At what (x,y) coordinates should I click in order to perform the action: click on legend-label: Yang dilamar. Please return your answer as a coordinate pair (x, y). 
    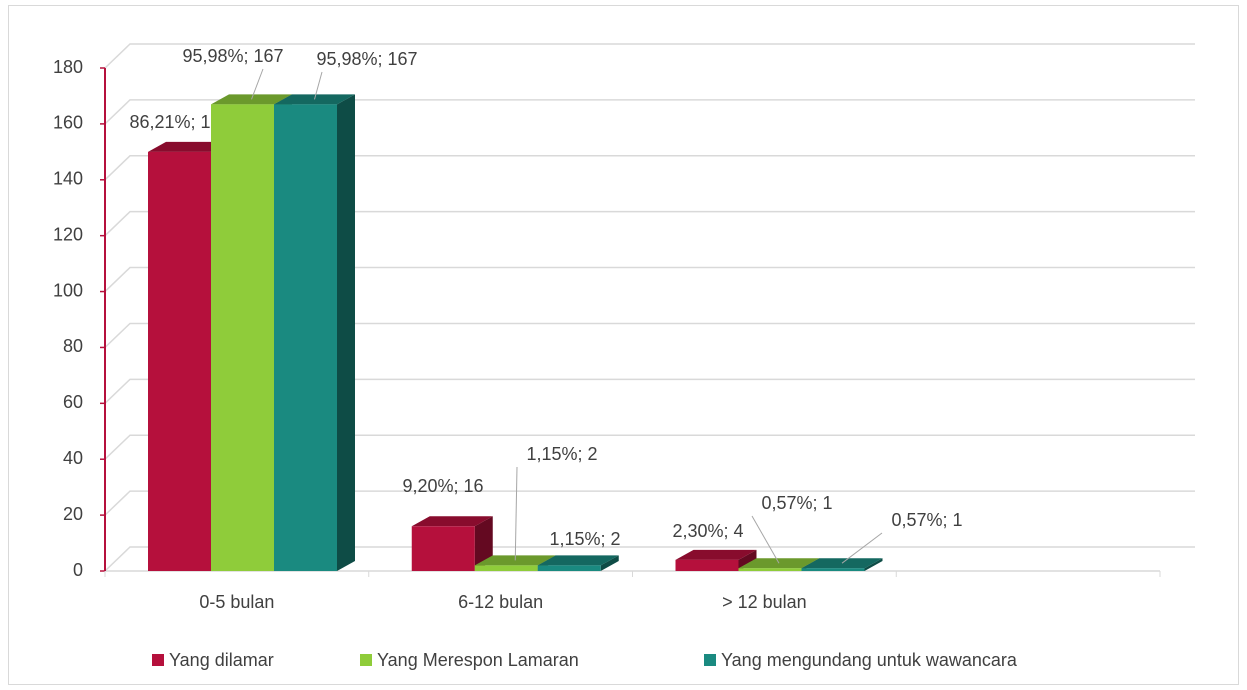
    Looking at the image, I should click on (221, 660).